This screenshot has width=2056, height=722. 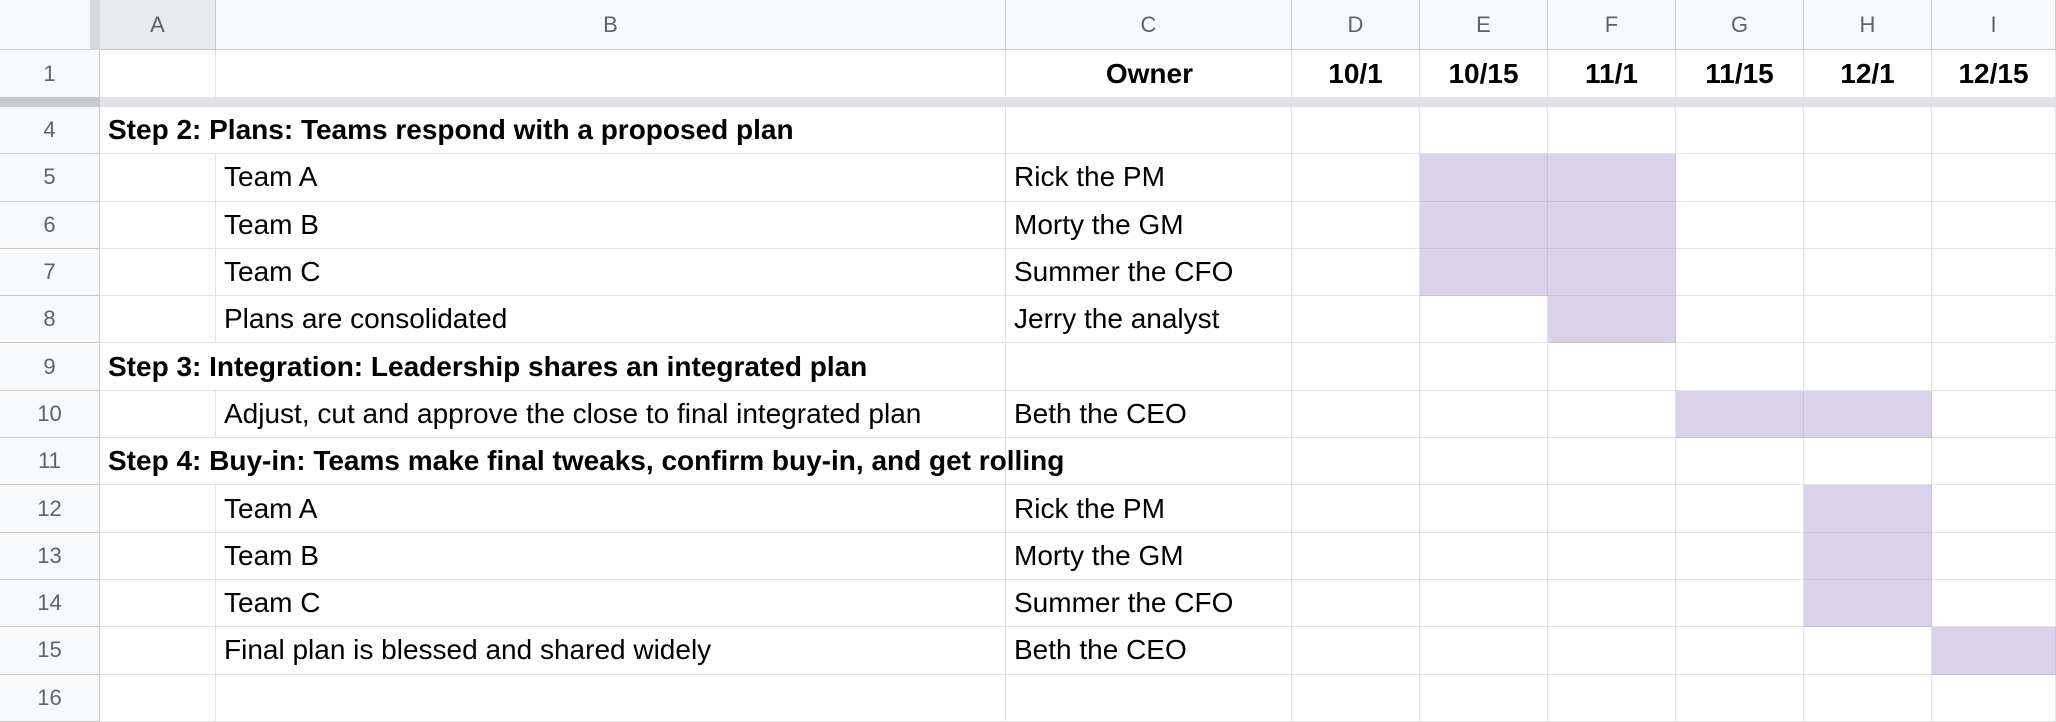 What do you see at coordinates (50, 25) in the screenshot?
I see `select-all-corner` at bounding box center [50, 25].